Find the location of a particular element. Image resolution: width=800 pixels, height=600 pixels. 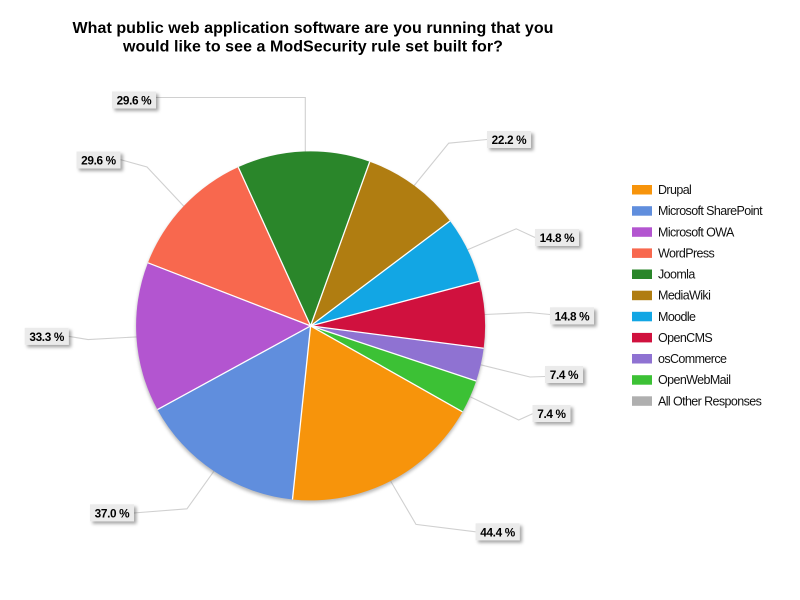

svg-text: Drupal is located at coordinates (674, 190).